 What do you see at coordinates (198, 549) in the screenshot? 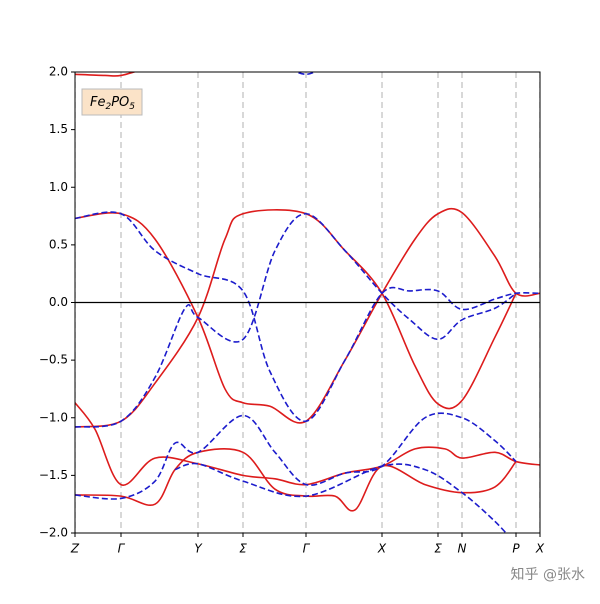
I see `x-tick-label: Y` at bounding box center [198, 549].